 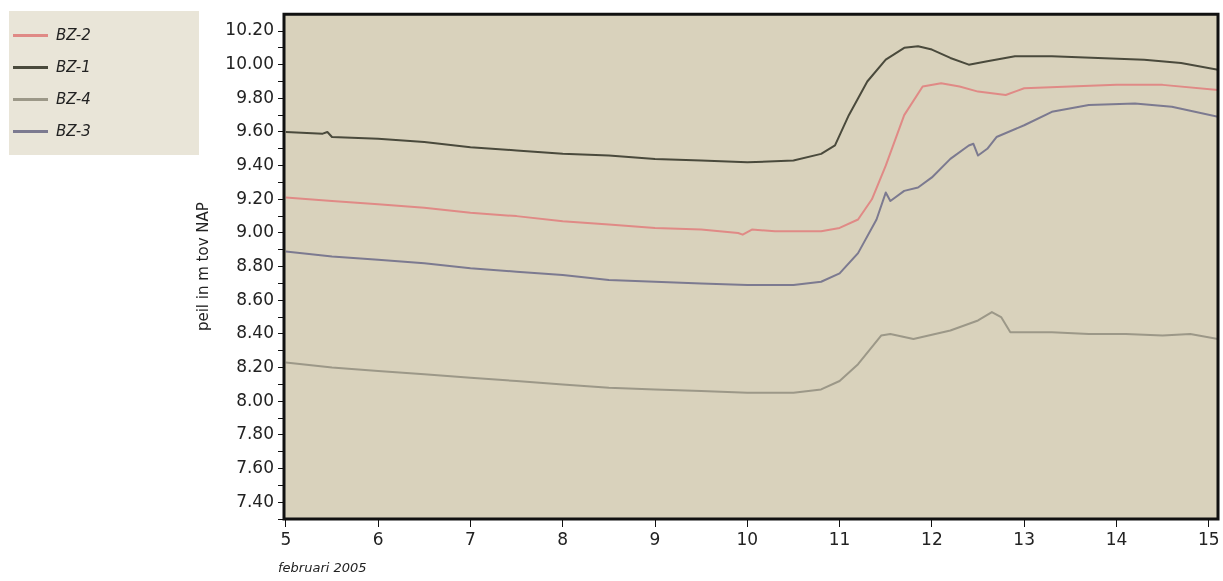 I want to click on x-tick-label: 7, so click(x=470, y=538).